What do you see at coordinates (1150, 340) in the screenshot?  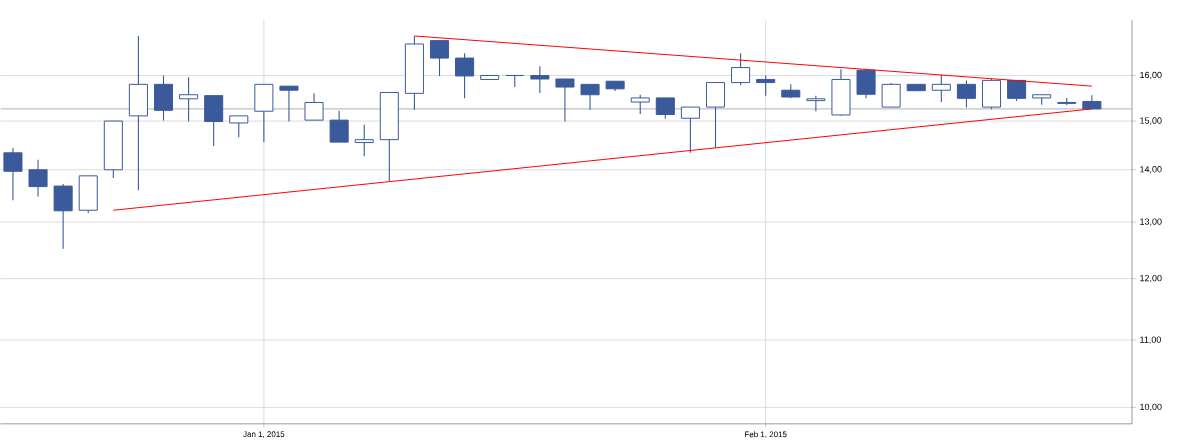 I see `y-tick-label: 11,00` at bounding box center [1150, 340].